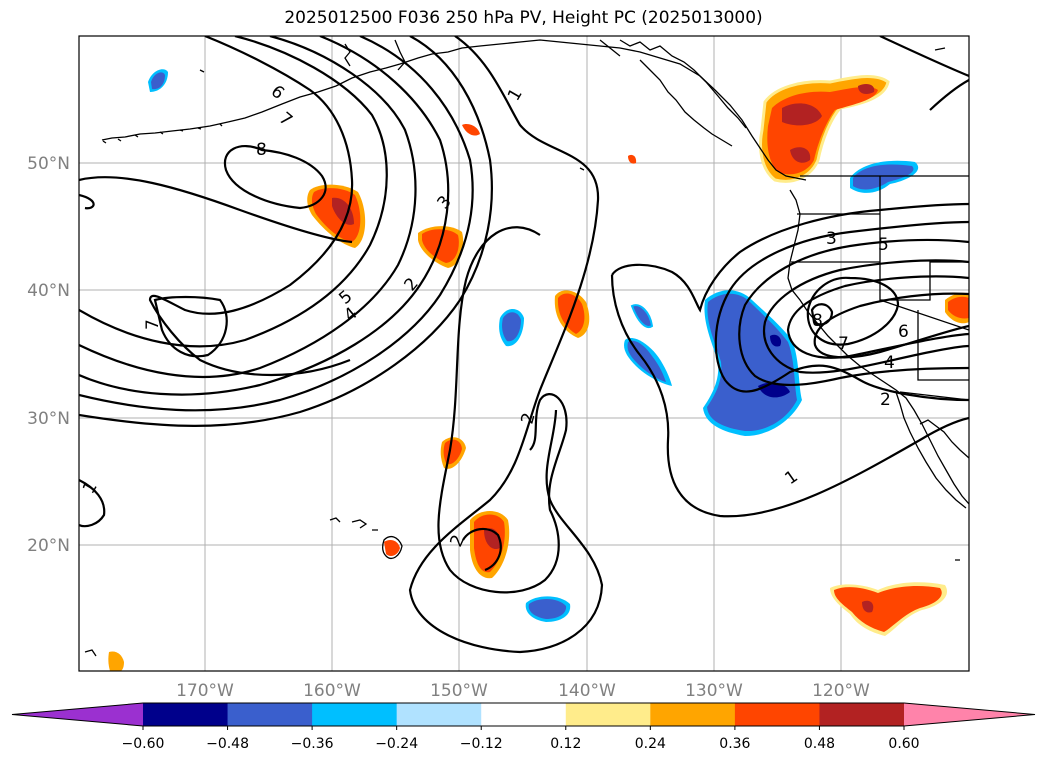 This screenshot has width=1047, height=765. Describe the element at coordinates (48, 546) in the screenshot. I see `lat-label: 20°N` at that location.